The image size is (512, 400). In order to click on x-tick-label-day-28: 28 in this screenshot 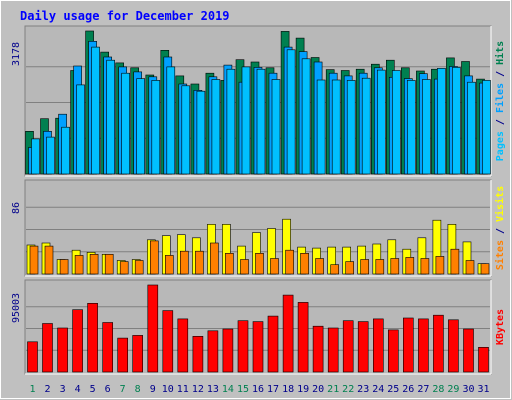, I will do `click(438, 389)`.